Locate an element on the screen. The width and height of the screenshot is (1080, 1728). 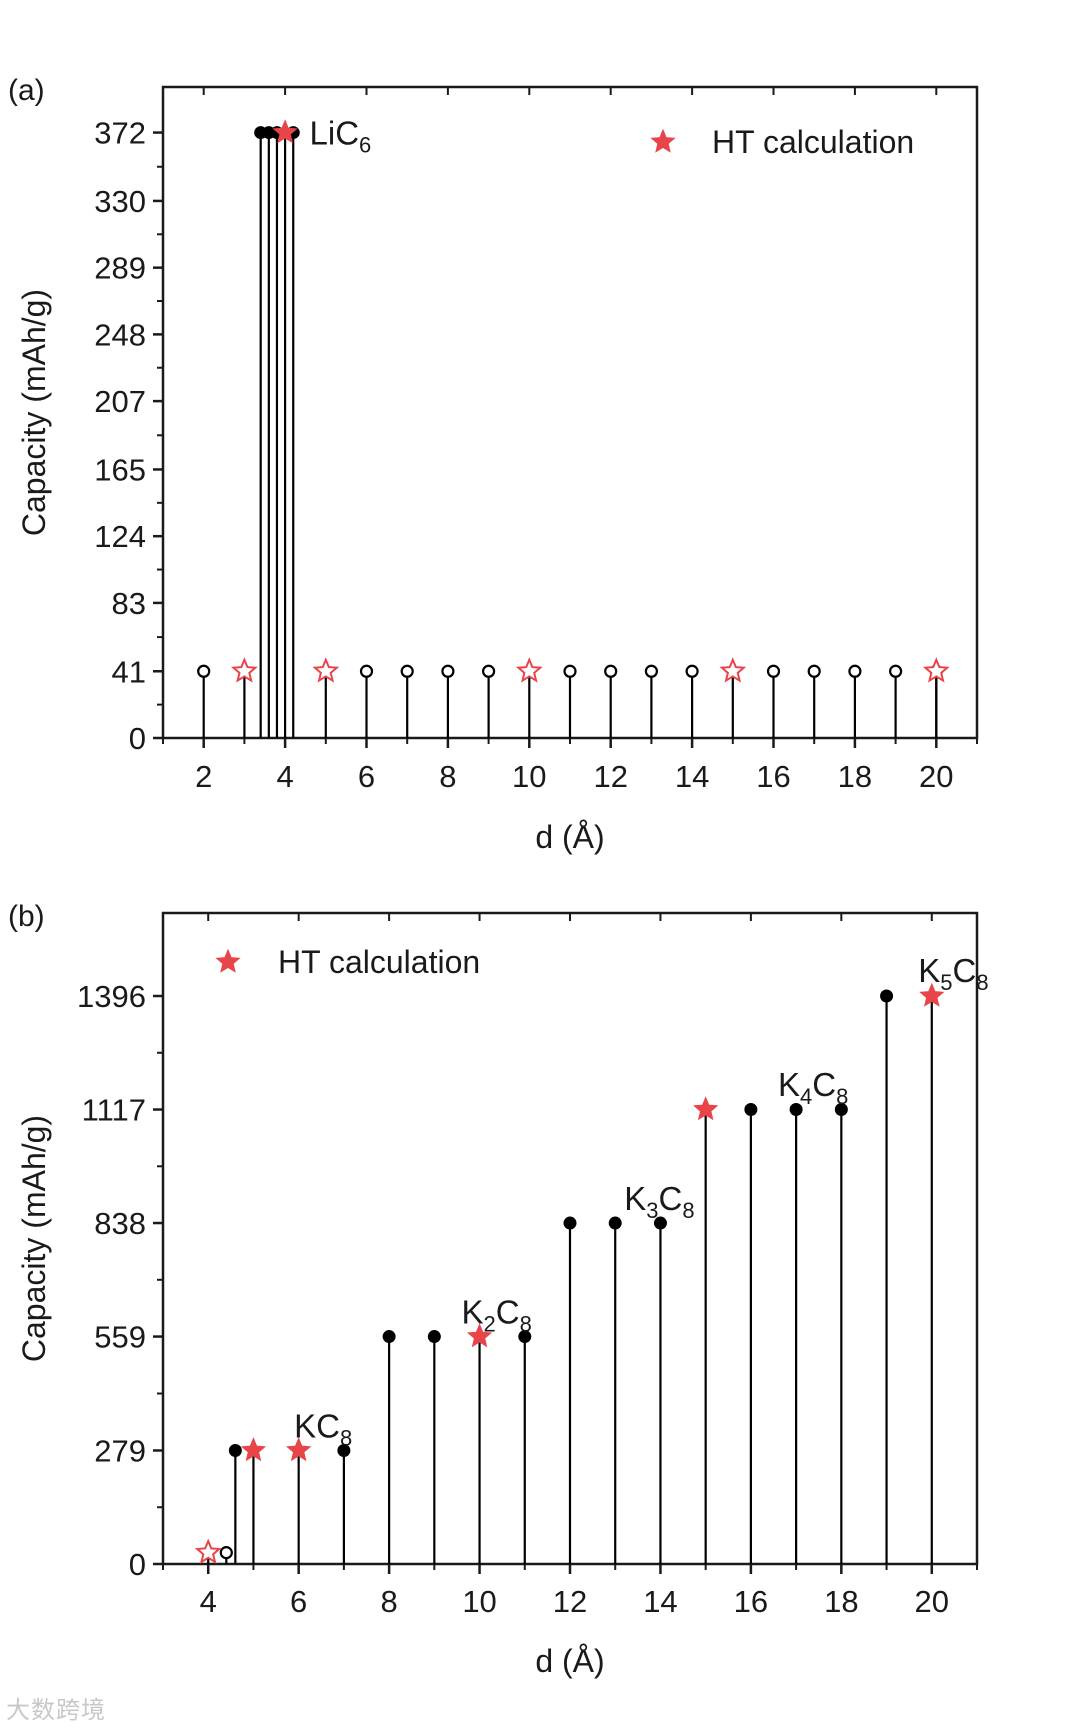
y-tick-label: 83 is located at coordinates (129, 603).